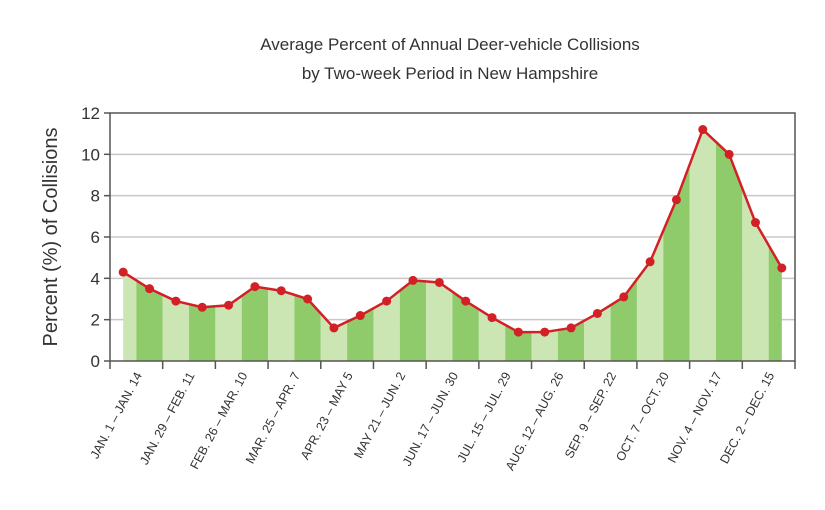  Describe the element at coordinates (95, 320) in the screenshot. I see `y-tick-label: 2` at that location.